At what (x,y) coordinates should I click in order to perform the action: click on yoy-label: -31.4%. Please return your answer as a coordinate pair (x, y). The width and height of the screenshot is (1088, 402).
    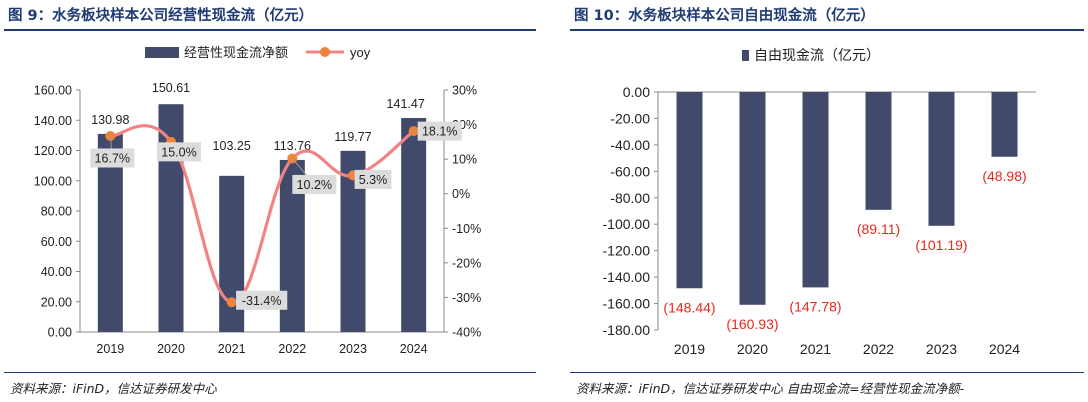
    Looking at the image, I should click on (262, 301).